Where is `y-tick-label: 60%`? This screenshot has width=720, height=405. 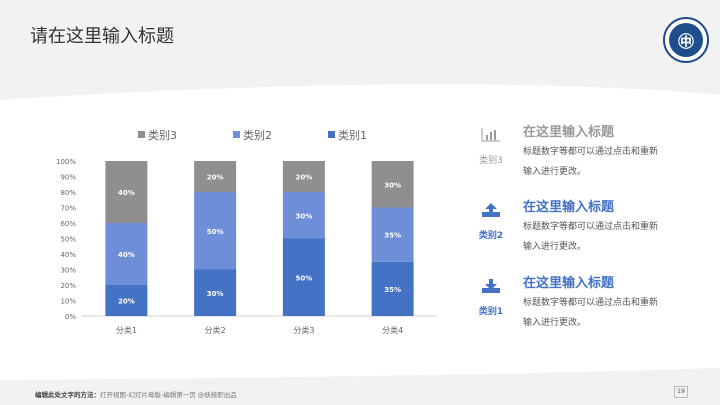 y-tick-label: 60% is located at coordinates (68, 224).